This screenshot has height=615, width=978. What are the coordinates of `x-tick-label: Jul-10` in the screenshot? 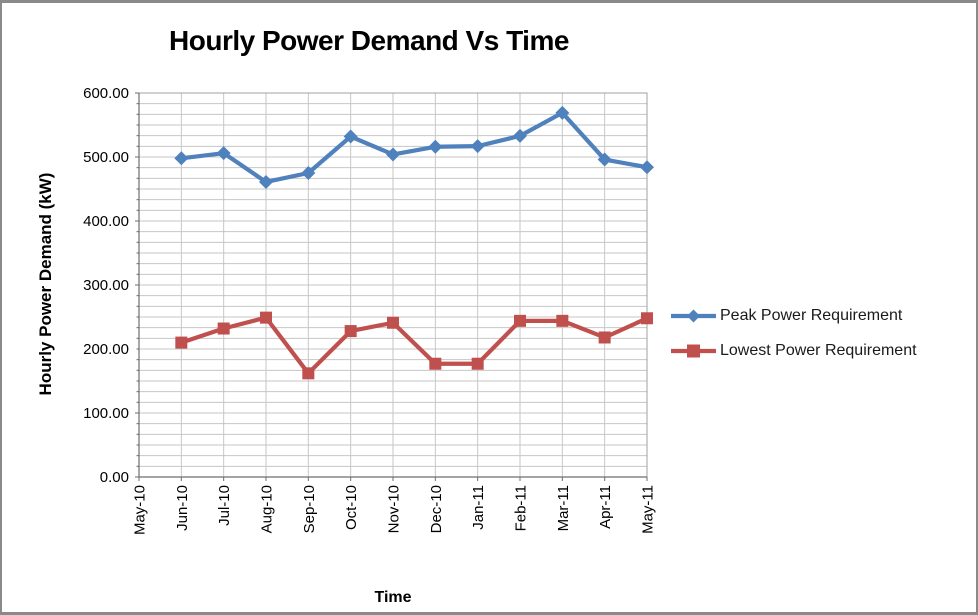 It's located at (224, 505).